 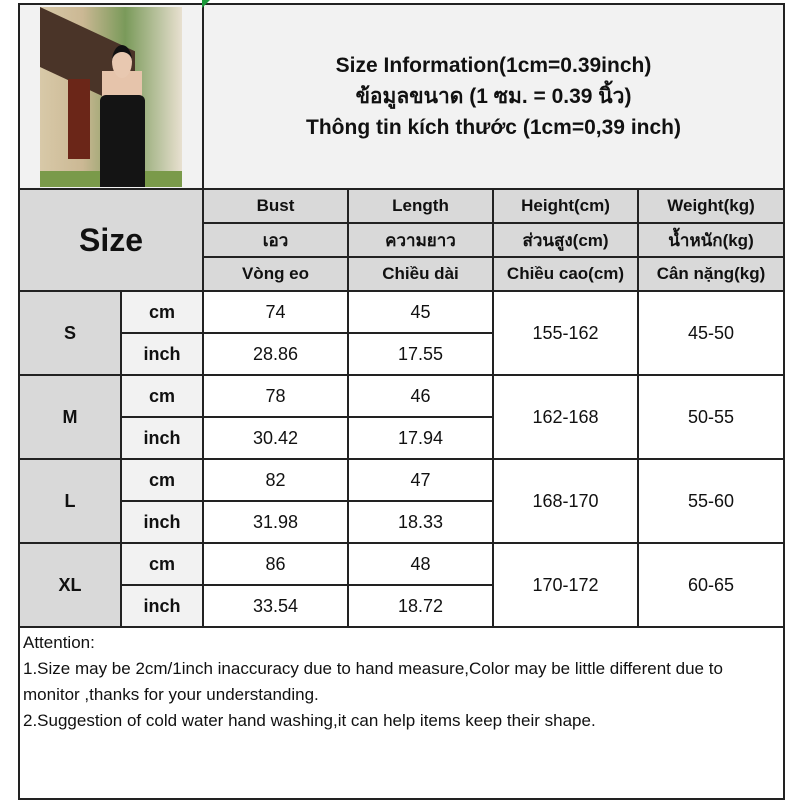 What do you see at coordinates (420, 438) in the screenshot?
I see `length-inch: 17.94` at bounding box center [420, 438].